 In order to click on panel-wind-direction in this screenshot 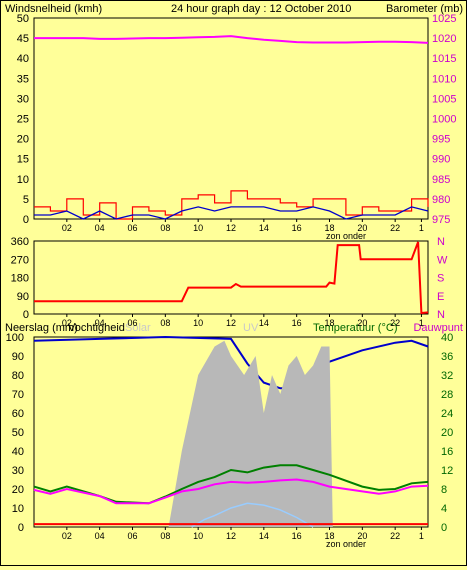, I will do `click(231, 277)`.